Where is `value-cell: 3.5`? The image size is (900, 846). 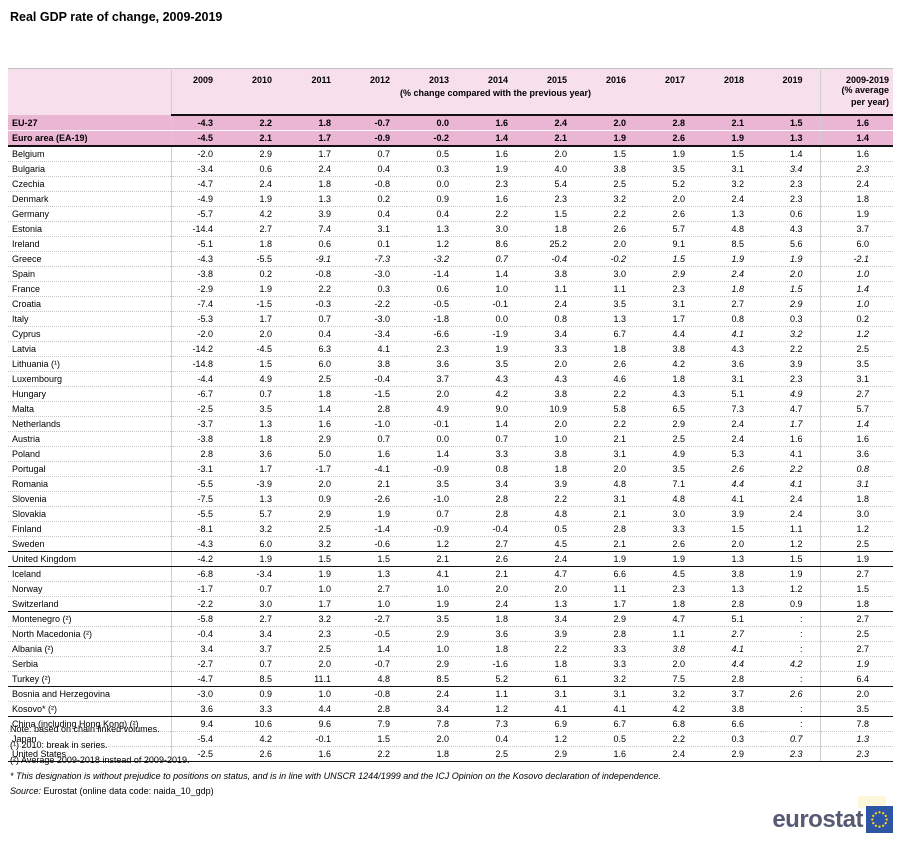 value-cell: 3.5 is located at coordinates (672, 469).